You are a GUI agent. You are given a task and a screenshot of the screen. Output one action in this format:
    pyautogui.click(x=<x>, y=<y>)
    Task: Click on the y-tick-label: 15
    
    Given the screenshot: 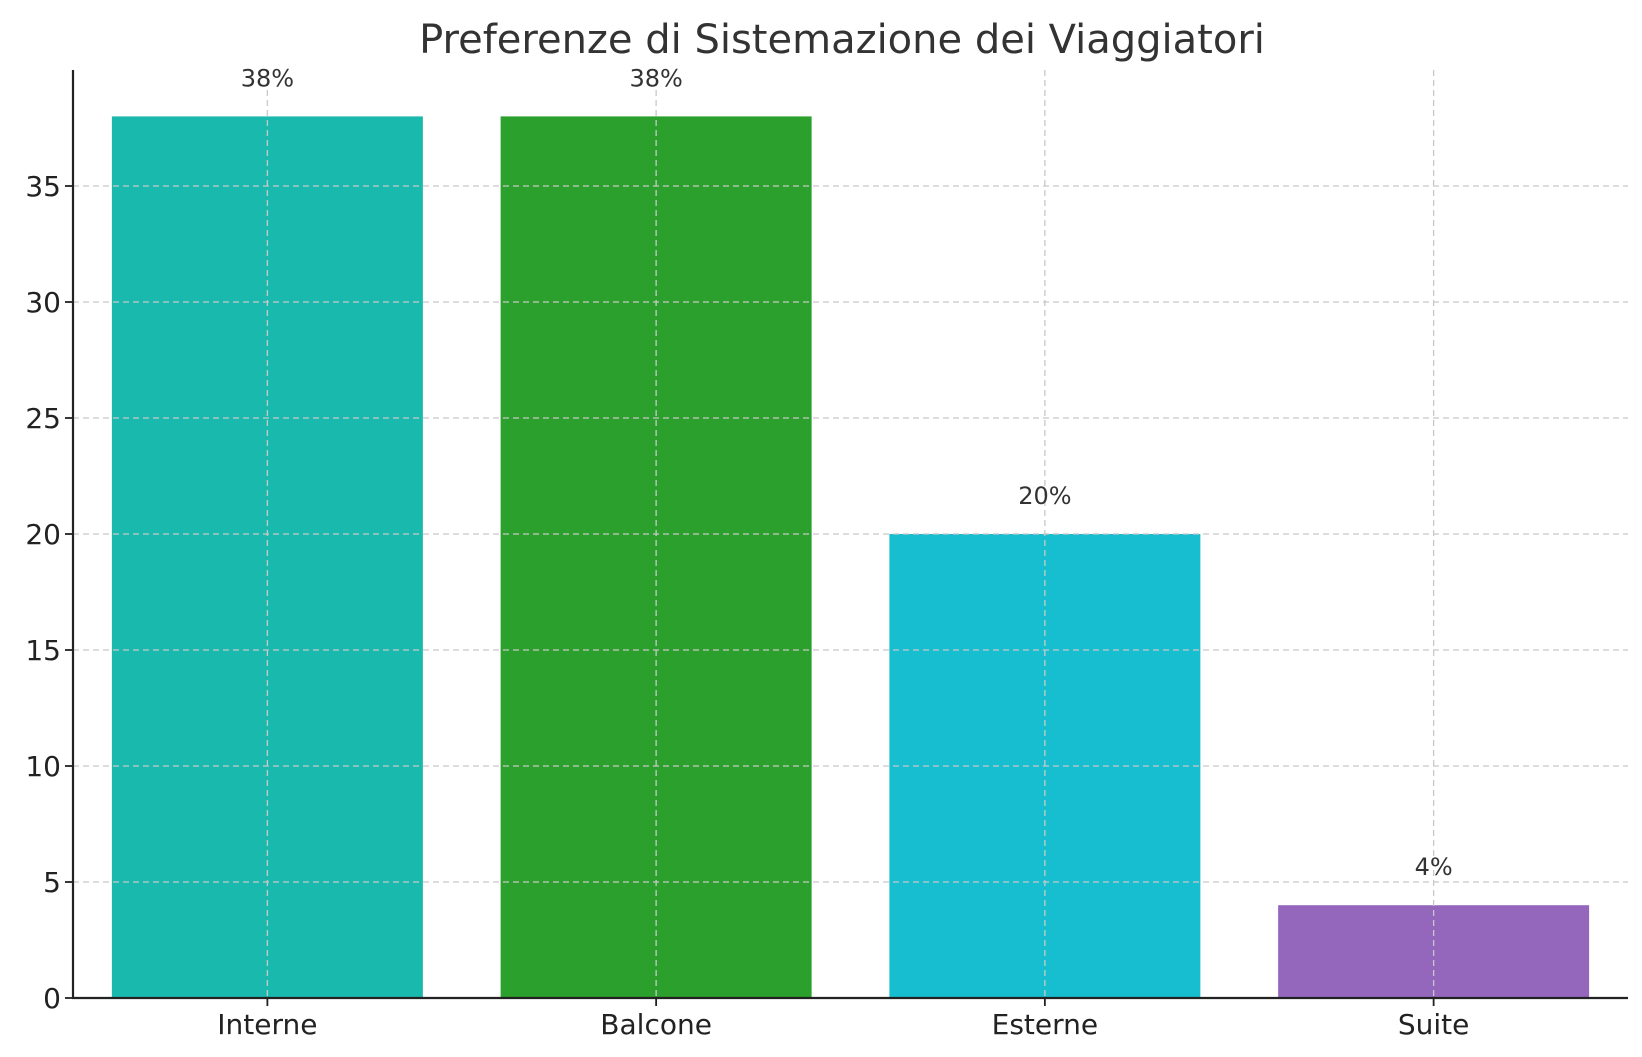 What is the action you would take?
    pyautogui.click(x=43, y=650)
    